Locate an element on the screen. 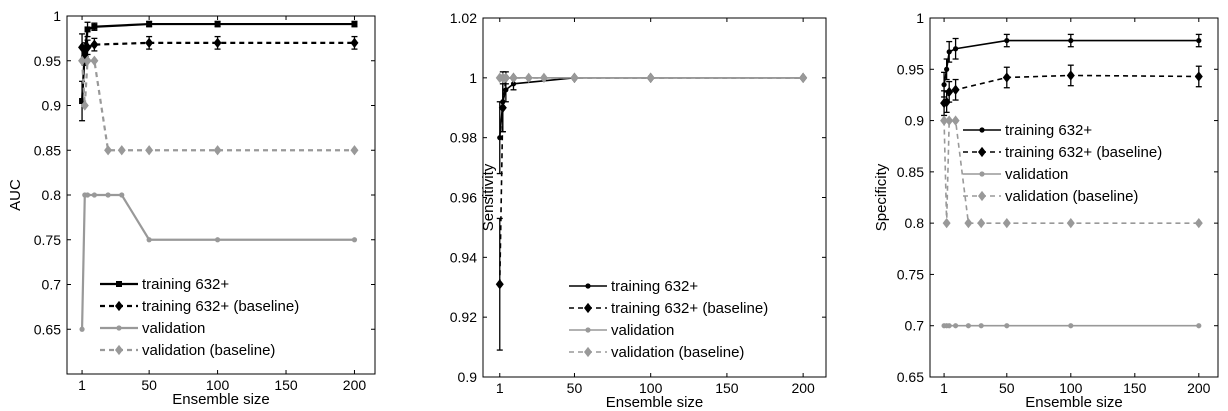 The width and height of the screenshot is (1228, 411). y-tick-label: 1.02 is located at coordinates (463, 18).